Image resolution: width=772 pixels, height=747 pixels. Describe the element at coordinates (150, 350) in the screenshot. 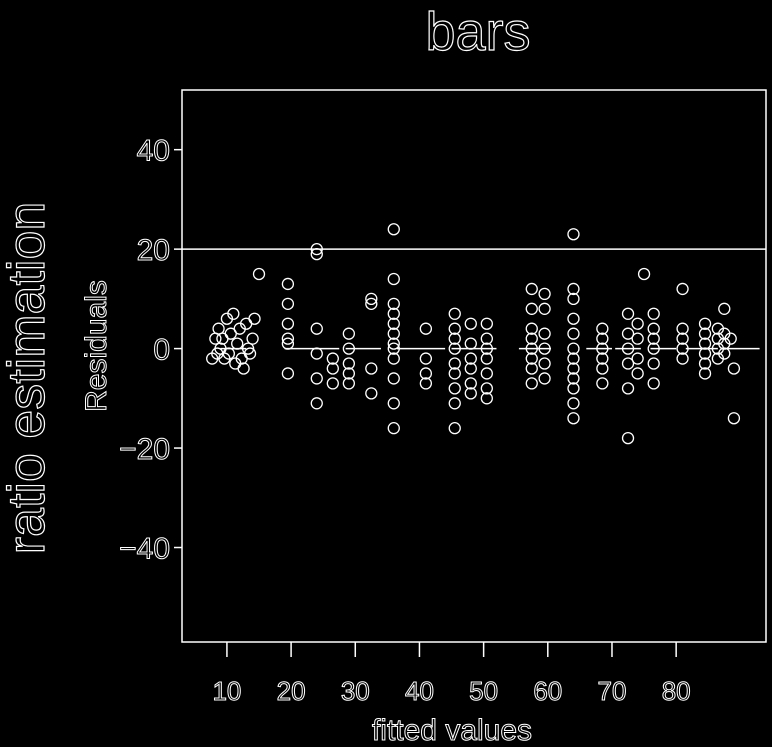

I see `y-axis: −40 −20 0 20 40` at that location.